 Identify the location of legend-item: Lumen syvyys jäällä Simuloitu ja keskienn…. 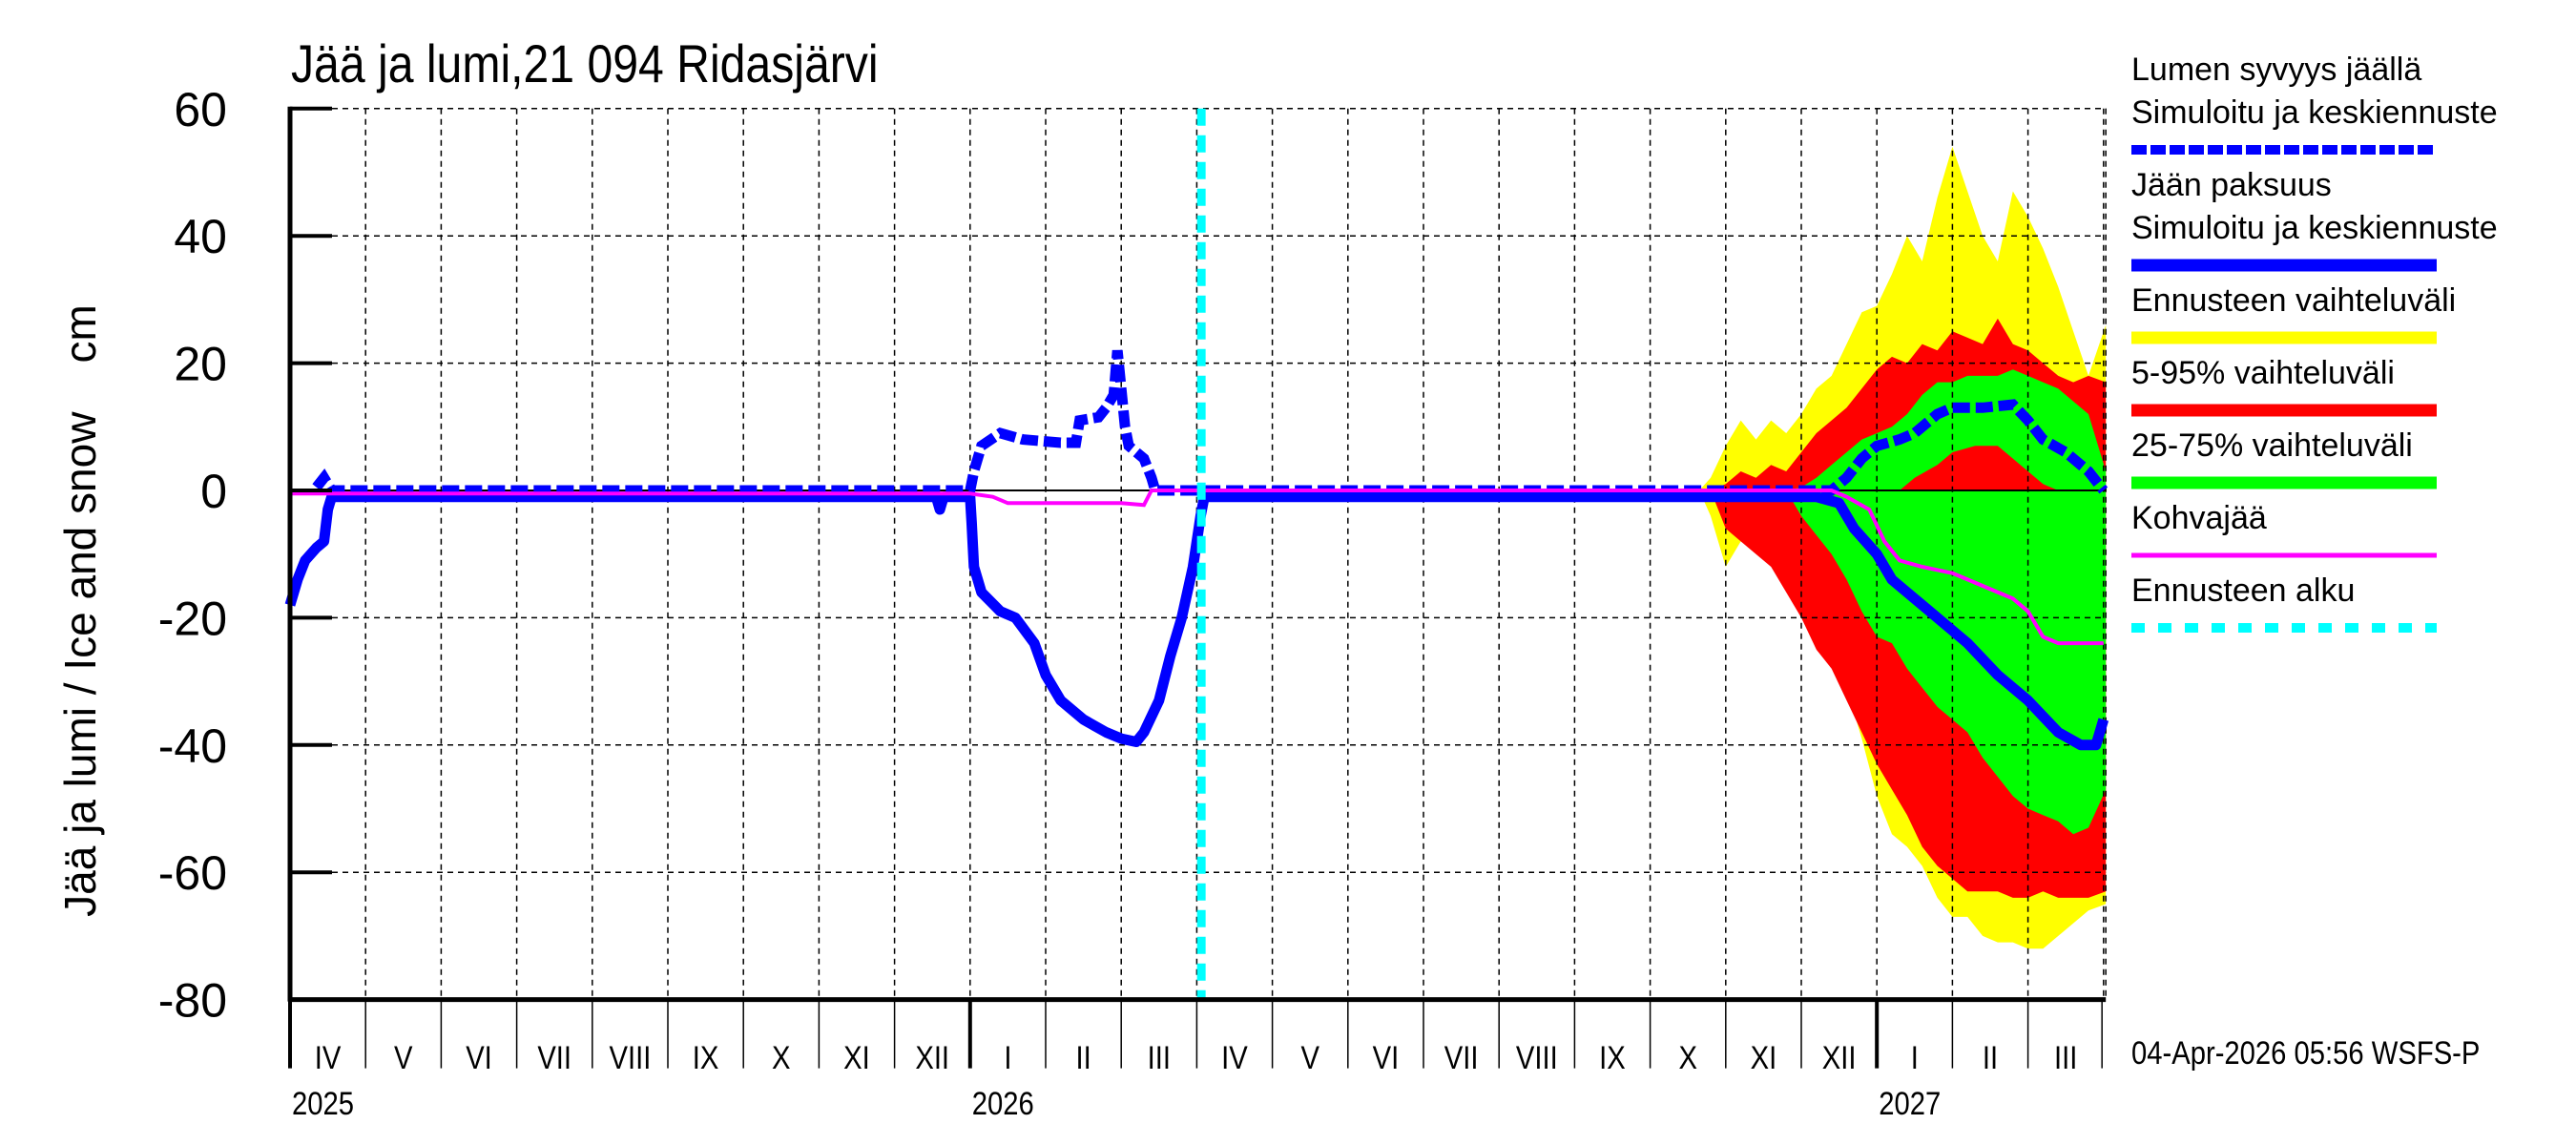
(2314, 103).